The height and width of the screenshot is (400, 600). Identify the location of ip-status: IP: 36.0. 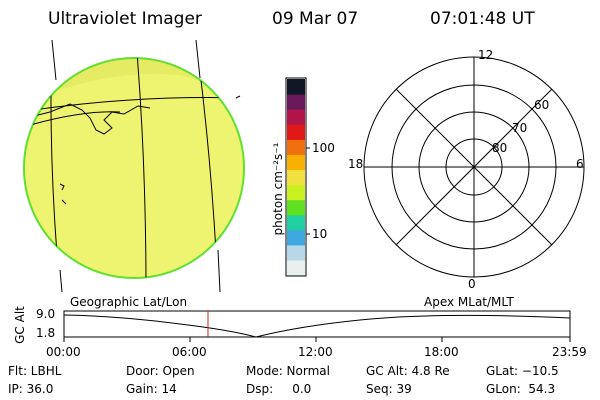
(31, 389).